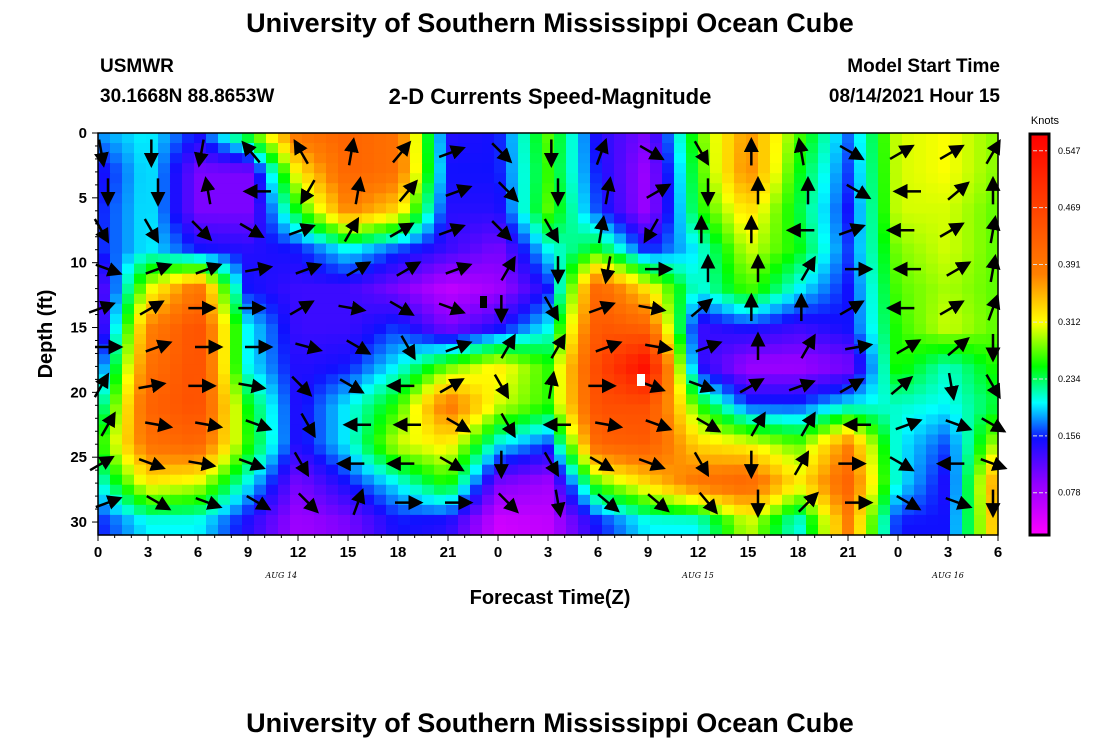  I want to click on x-tick-label: 18, so click(398, 552).